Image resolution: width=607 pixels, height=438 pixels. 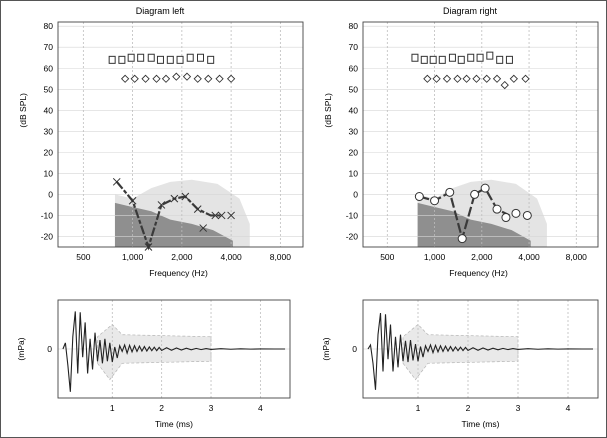 I want to click on plot-title: Diagram left, so click(x=160, y=11).